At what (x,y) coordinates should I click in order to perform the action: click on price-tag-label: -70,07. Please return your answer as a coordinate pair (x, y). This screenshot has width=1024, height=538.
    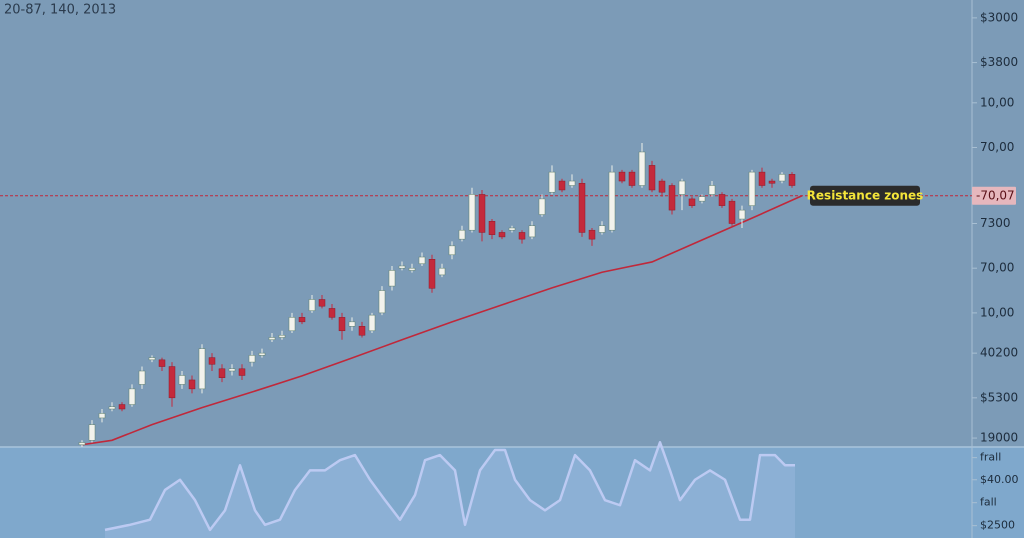
    Looking at the image, I should click on (995, 195).